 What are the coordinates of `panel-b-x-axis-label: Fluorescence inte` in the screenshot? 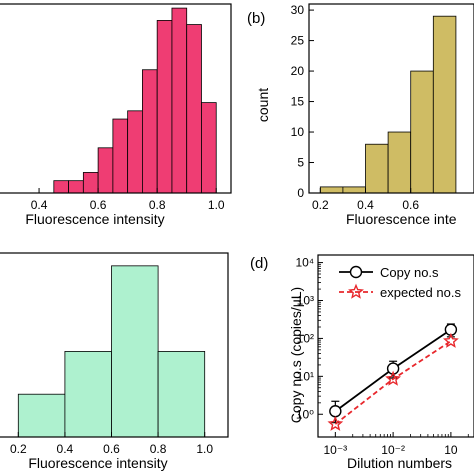 It's located at (401, 219).